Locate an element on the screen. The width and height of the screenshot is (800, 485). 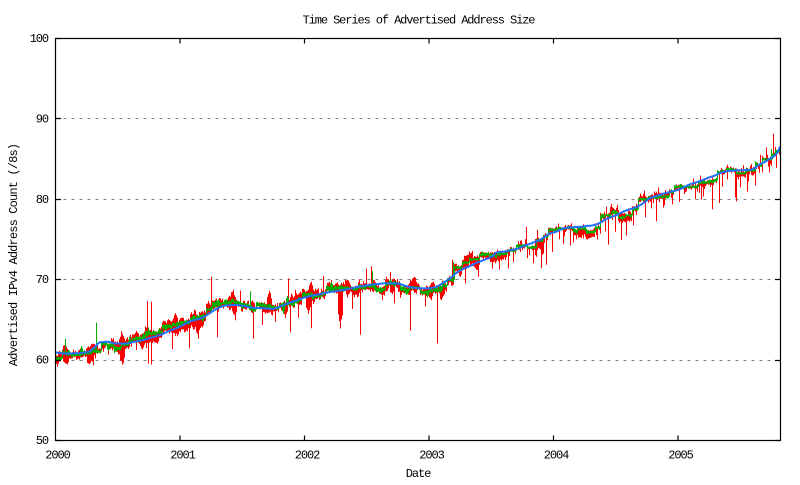
svg-text: 2003 is located at coordinates (431, 456).